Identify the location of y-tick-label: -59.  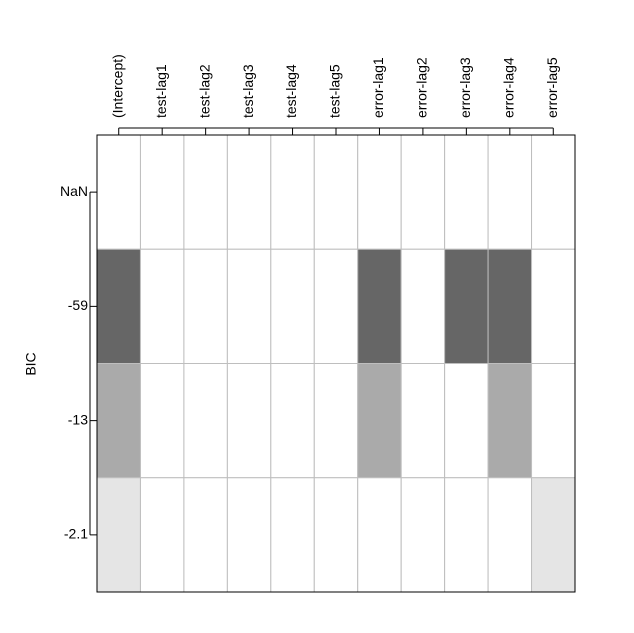
(78, 305).